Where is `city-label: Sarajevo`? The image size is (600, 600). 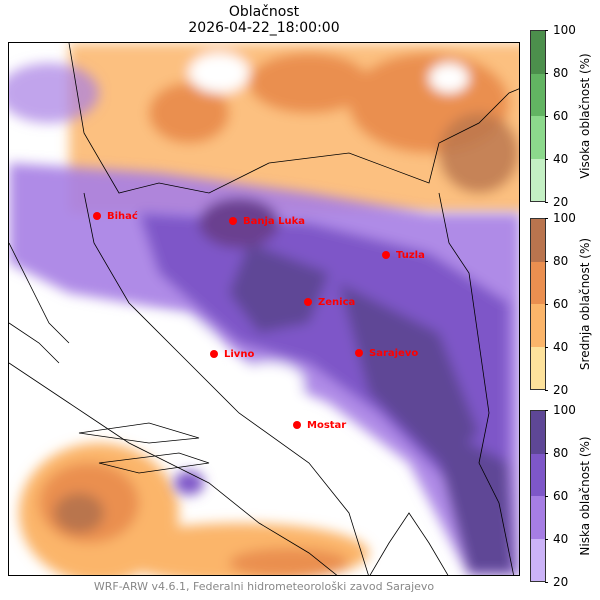 city-label: Sarajevo is located at coordinates (393, 353).